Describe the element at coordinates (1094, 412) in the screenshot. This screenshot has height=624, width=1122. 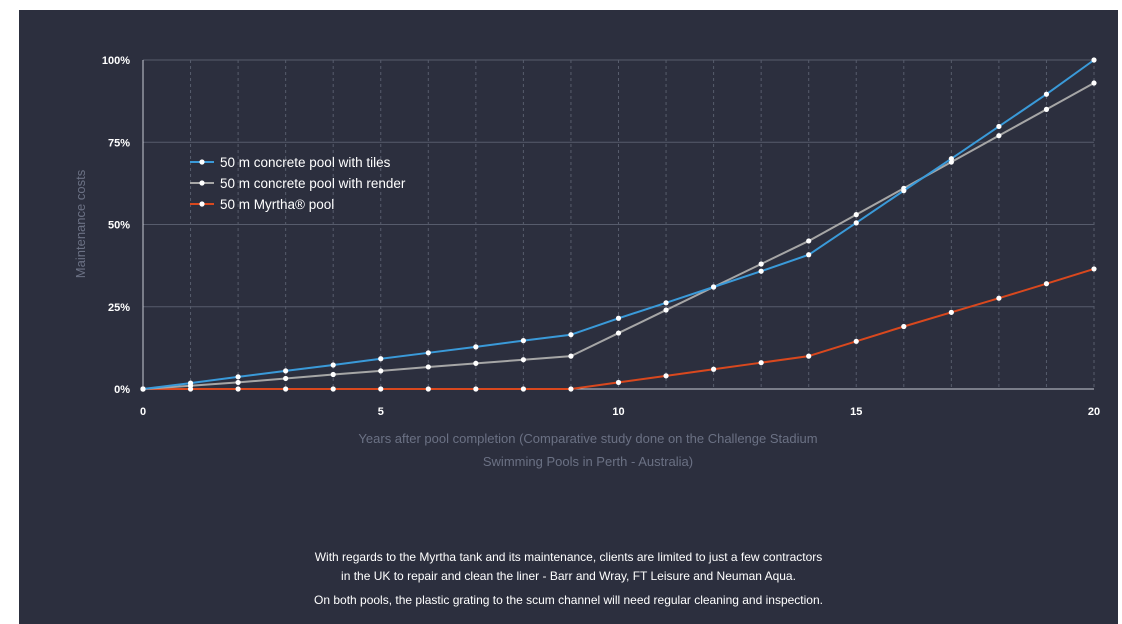
I see `x-tick-label: 20` at that location.